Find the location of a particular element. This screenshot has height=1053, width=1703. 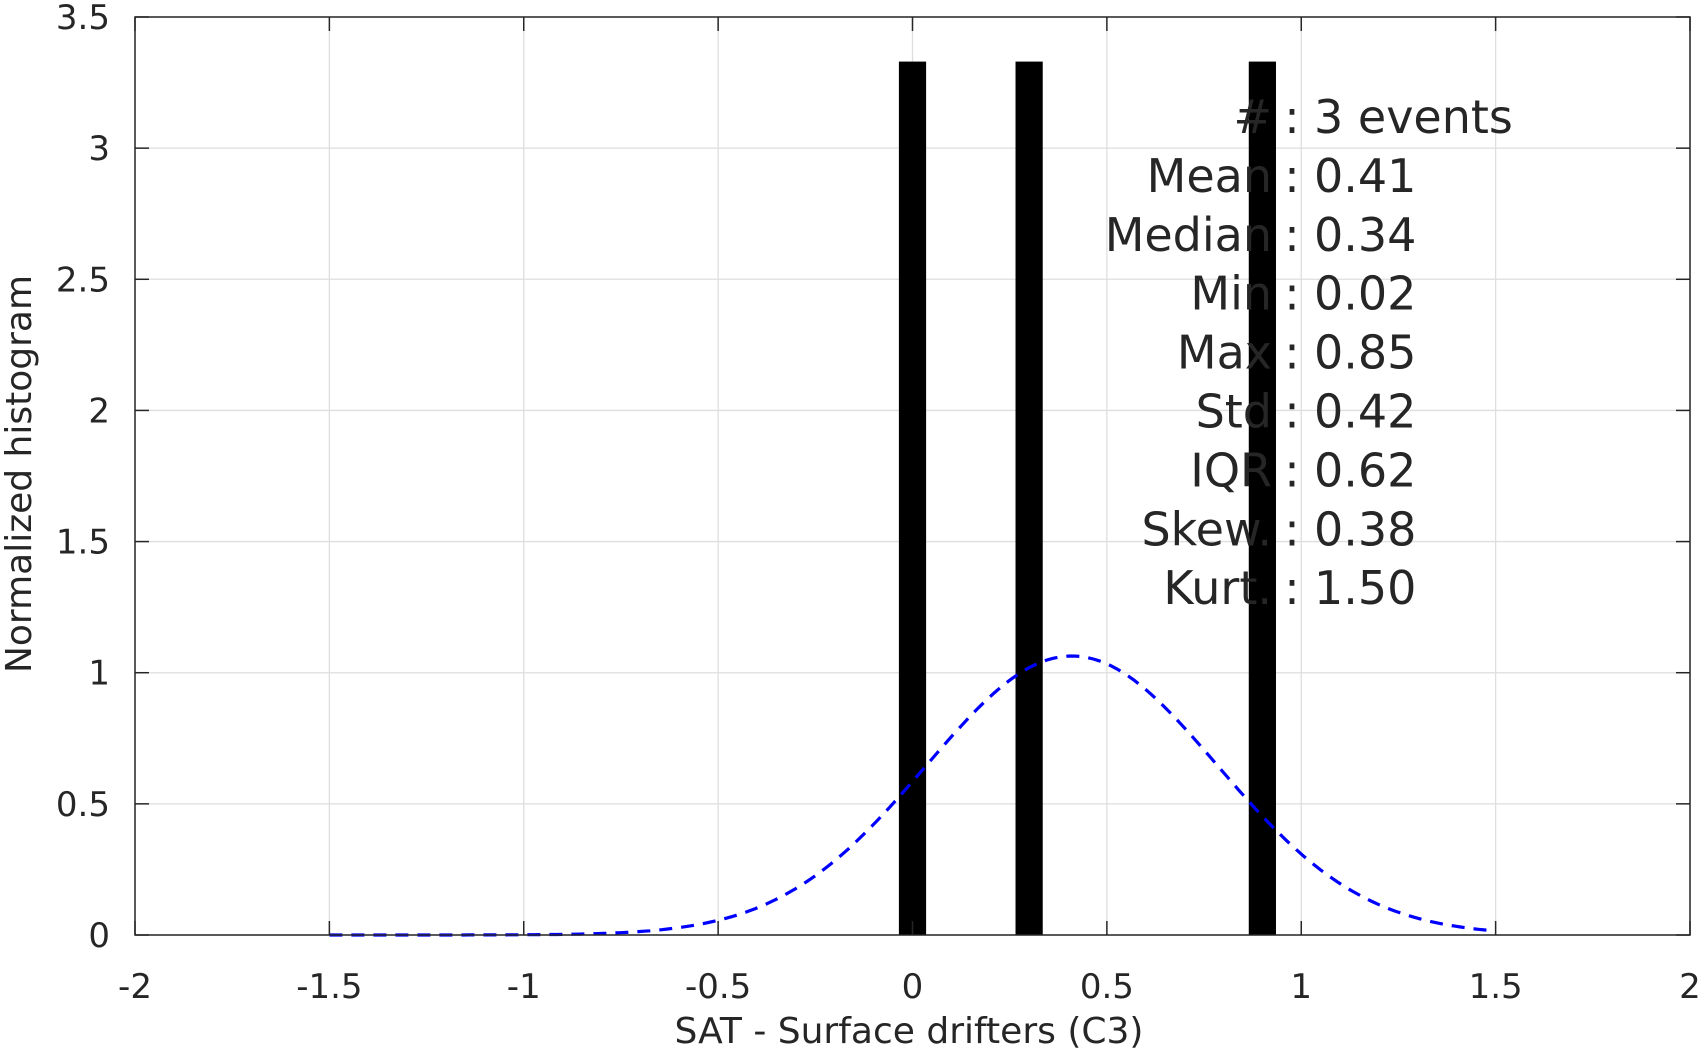

x-tick-labels: -2 -1.5 -1 -0.5 0 0.5 1 1.5 2 is located at coordinates (909, 987).